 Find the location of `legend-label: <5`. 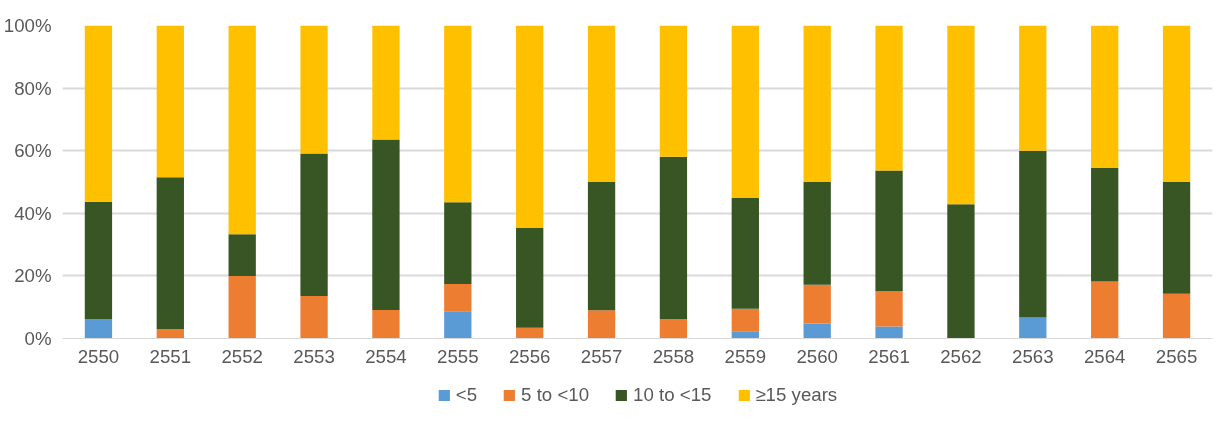

legend-label: <5 is located at coordinates (466, 395).